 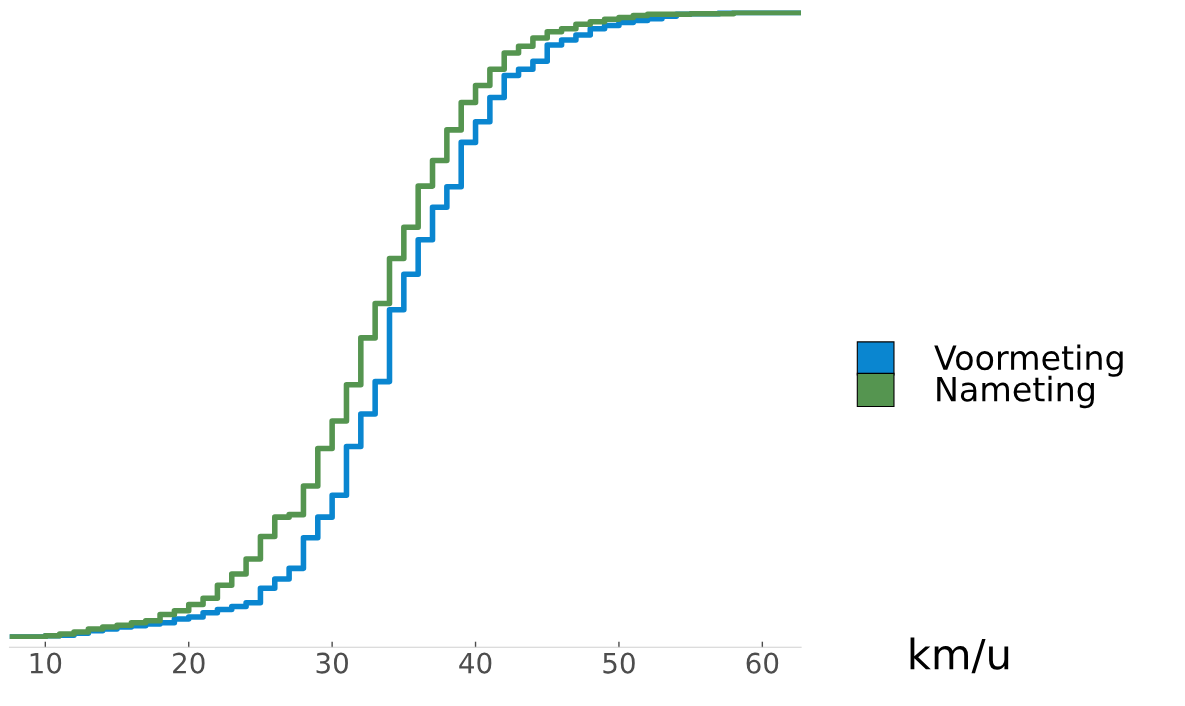 What do you see at coordinates (475, 663) in the screenshot?
I see `x-tick-label: 40` at bounding box center [475, 663].